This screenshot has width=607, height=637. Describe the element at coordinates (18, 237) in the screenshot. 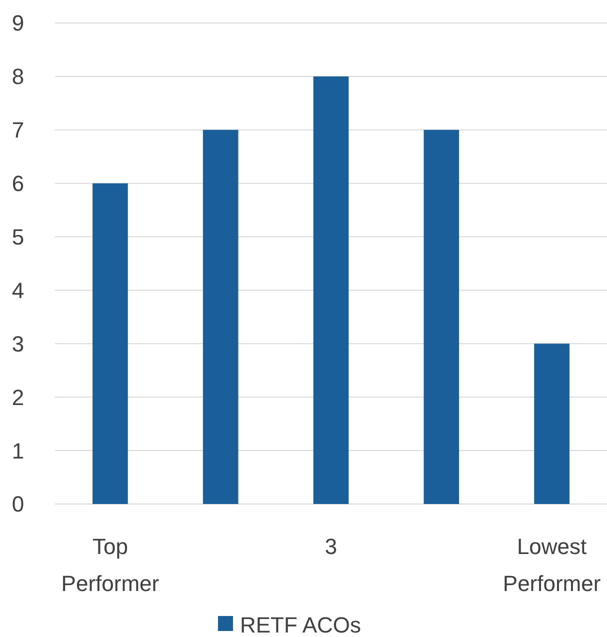

I see `y-tick-label: 5` at that location.